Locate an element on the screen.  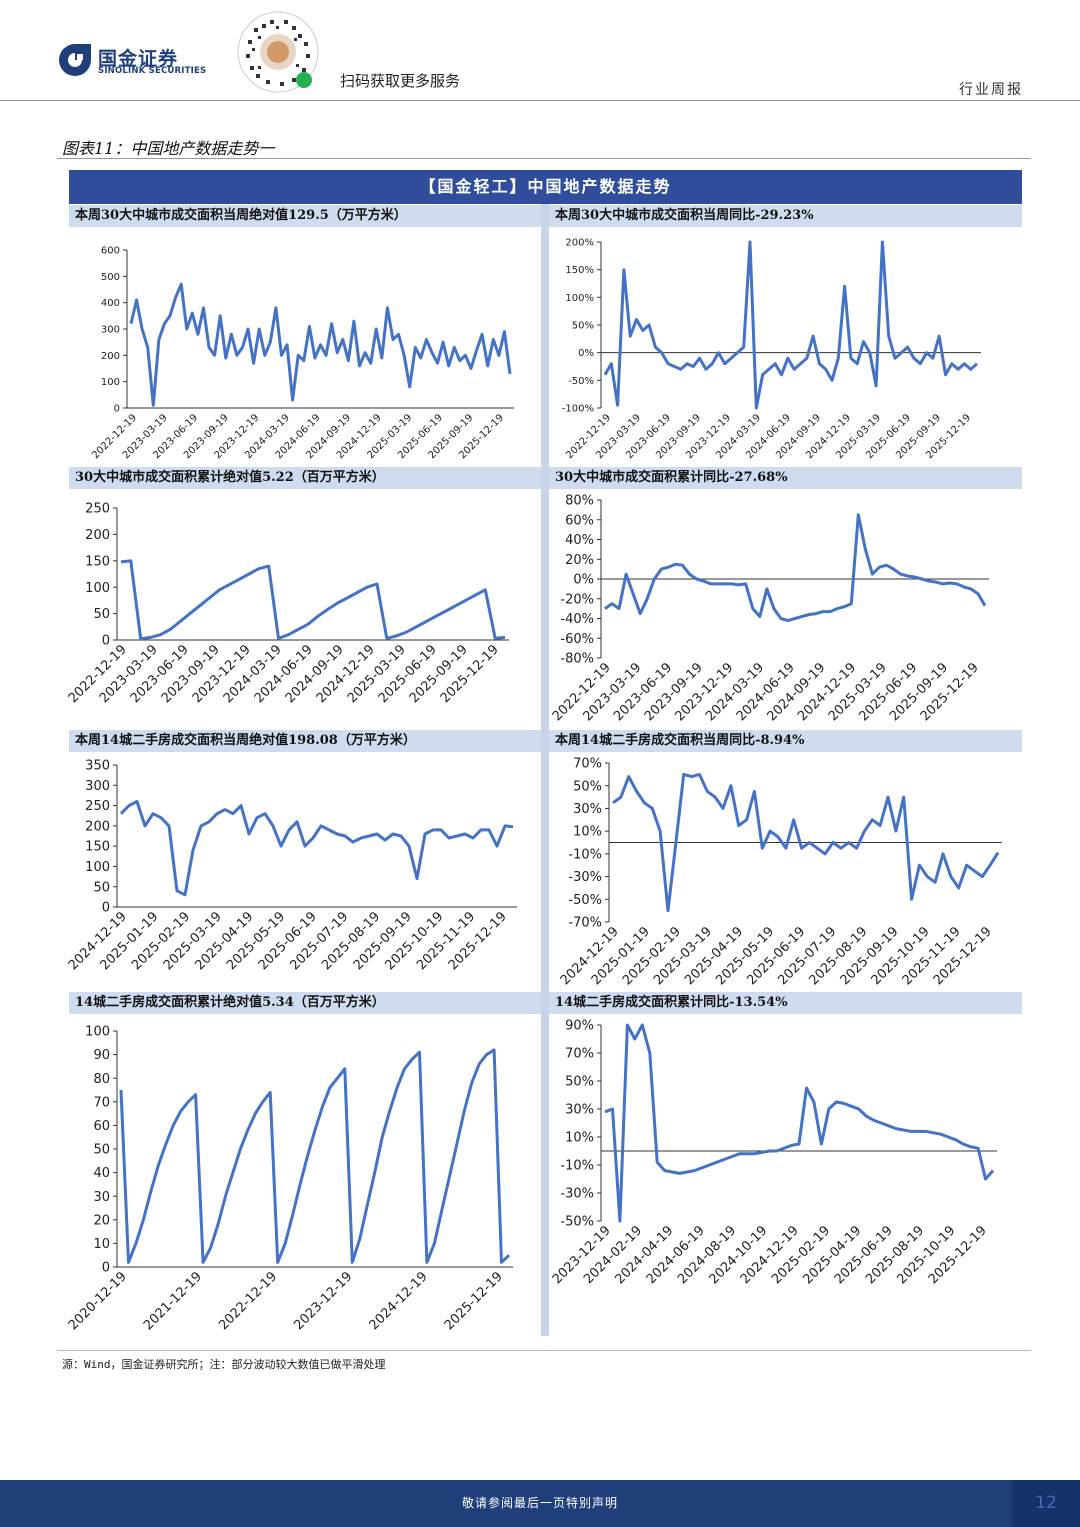
x-tick-label: 2024-12-19 is located at coordinates (399, 1301).